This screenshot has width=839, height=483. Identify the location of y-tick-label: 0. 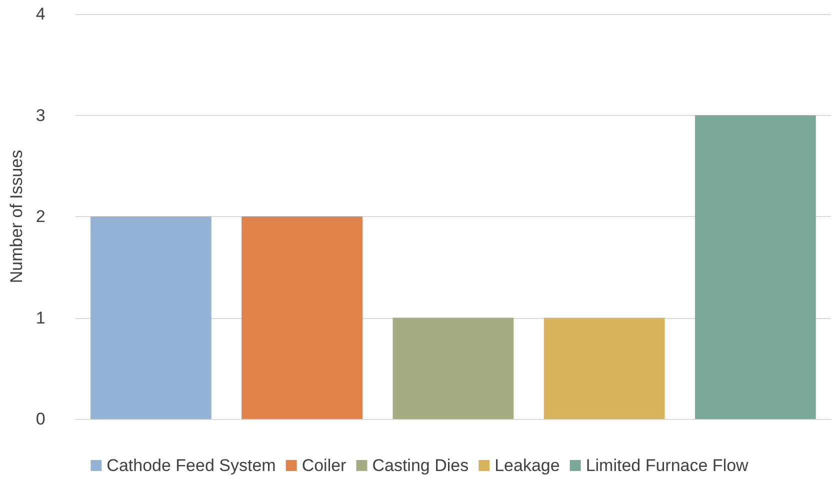
(41, 419).